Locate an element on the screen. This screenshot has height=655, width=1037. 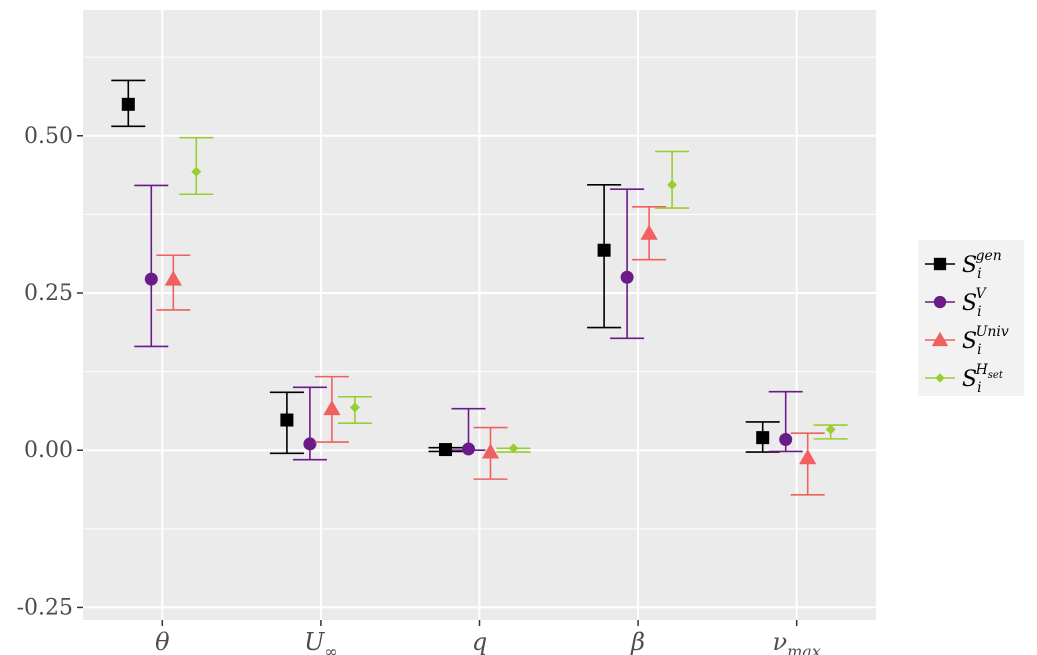
legend-item: SiUniv is located at coordinates (967, 341).